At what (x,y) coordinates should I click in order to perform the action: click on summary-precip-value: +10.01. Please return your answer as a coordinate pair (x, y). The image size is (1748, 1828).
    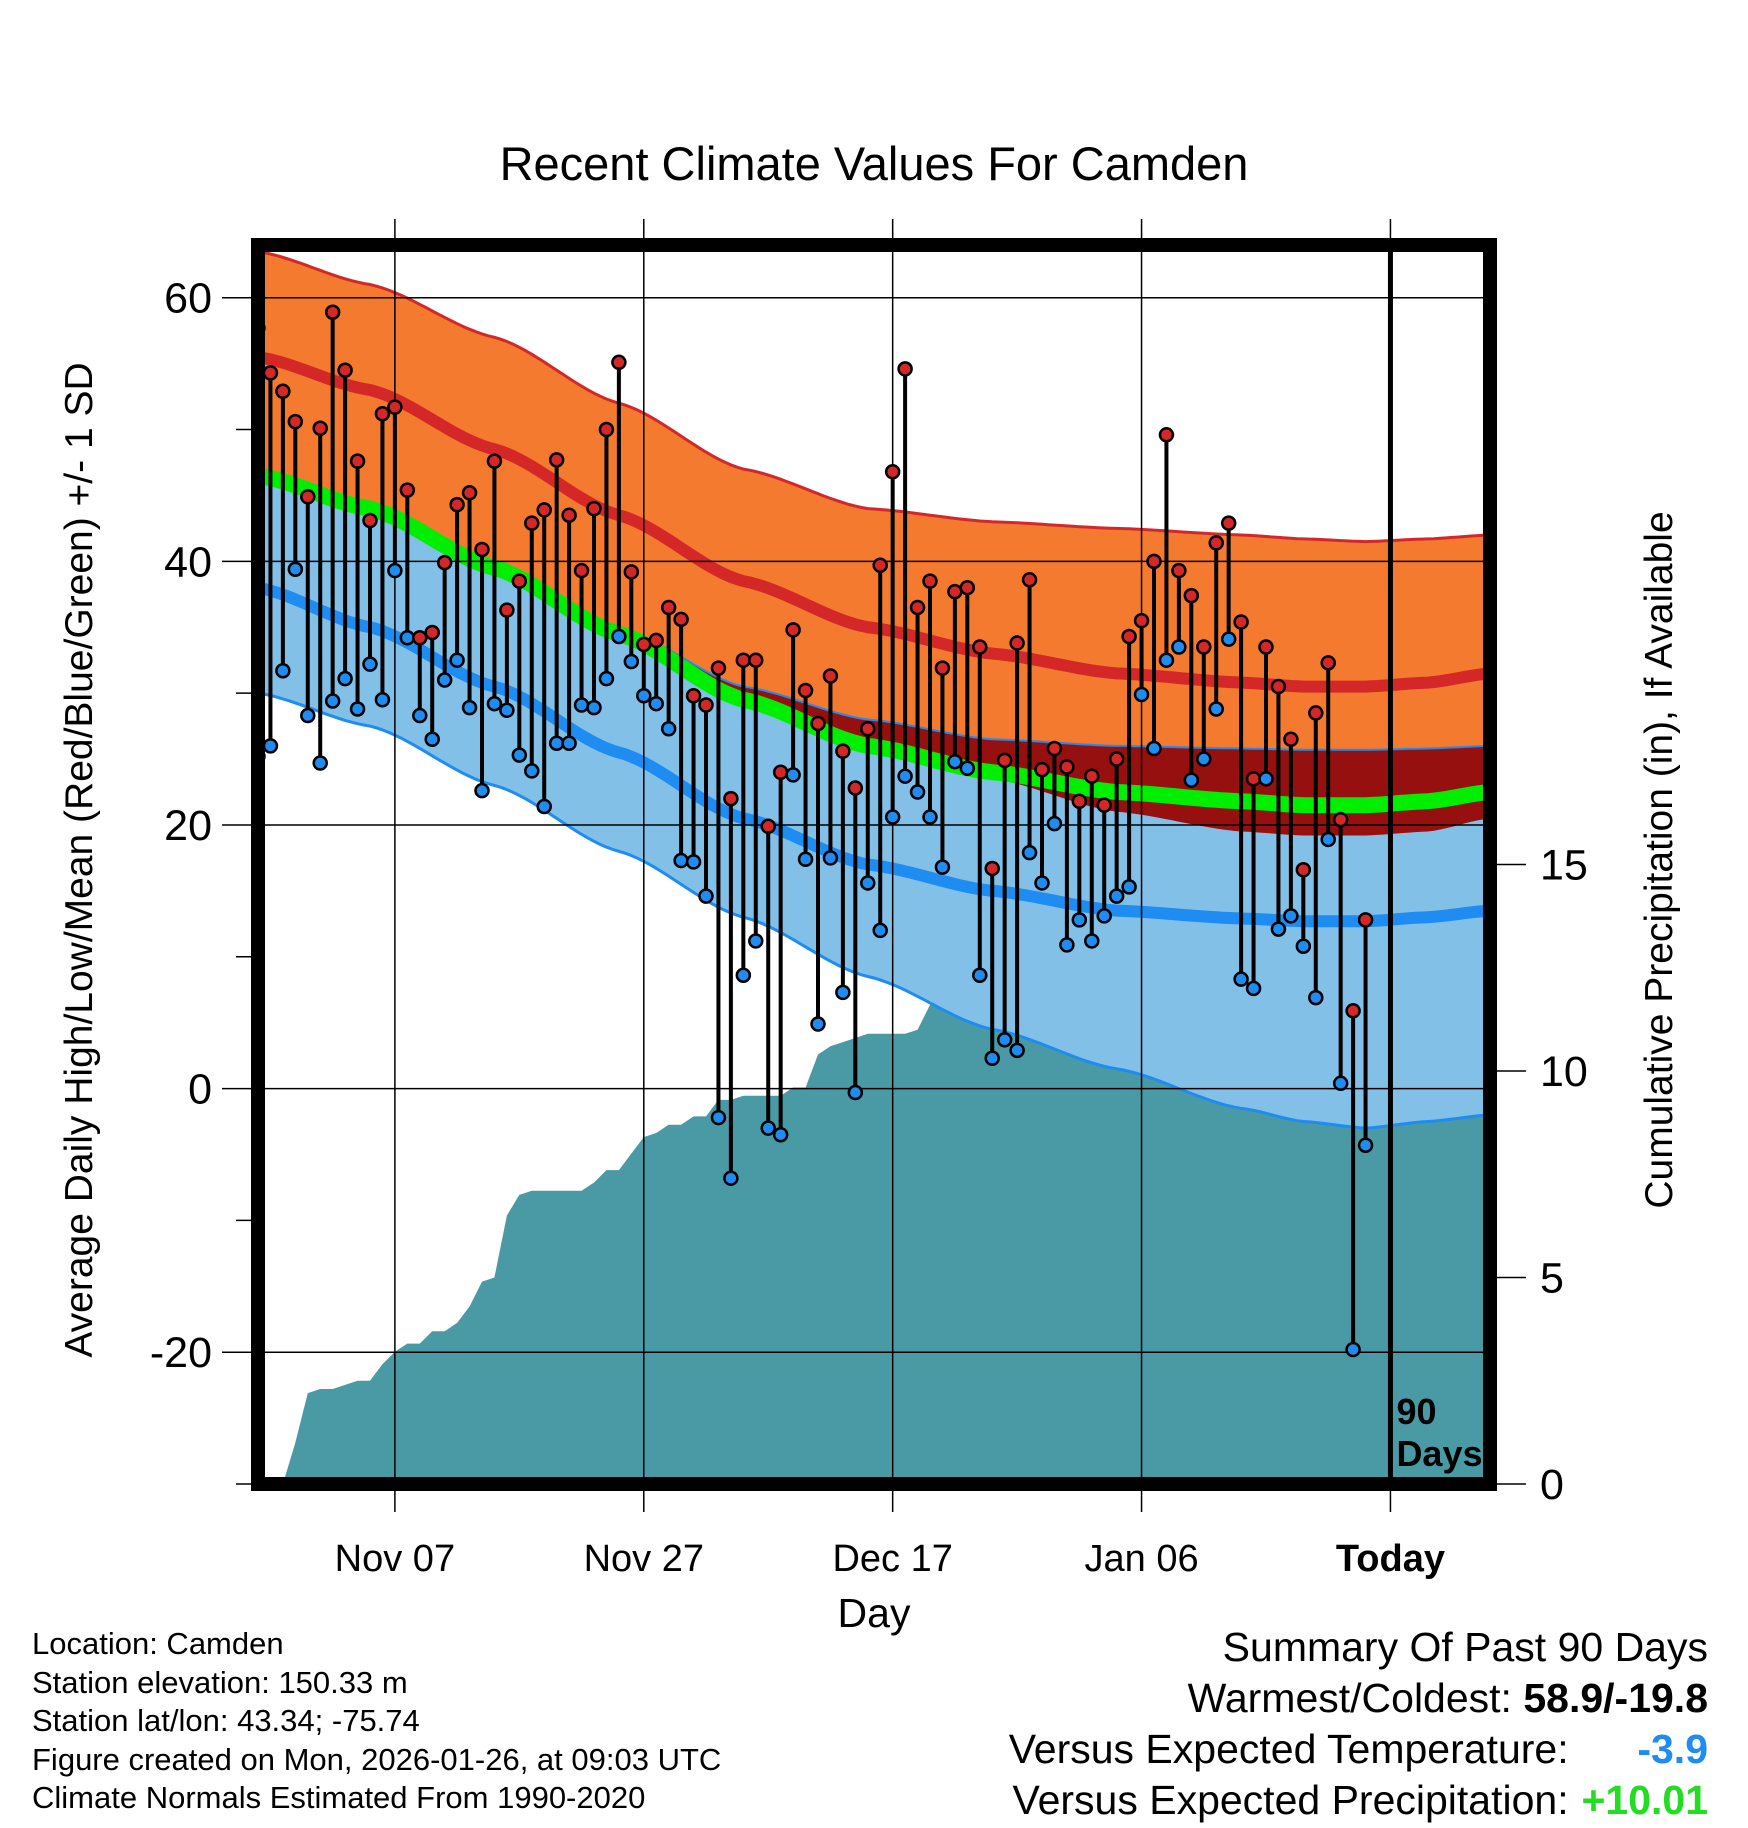
    Looking at the image, I should click on (1644, 1800).